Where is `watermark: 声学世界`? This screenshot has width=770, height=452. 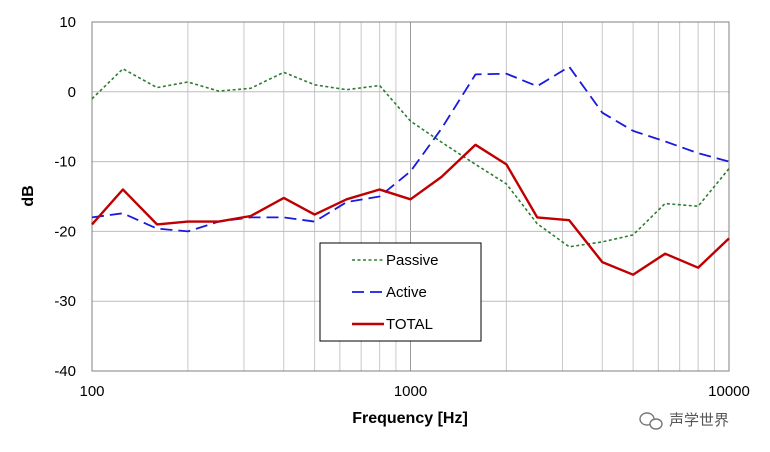 watermark: 声学世界 is located at coordinates (684, 420).